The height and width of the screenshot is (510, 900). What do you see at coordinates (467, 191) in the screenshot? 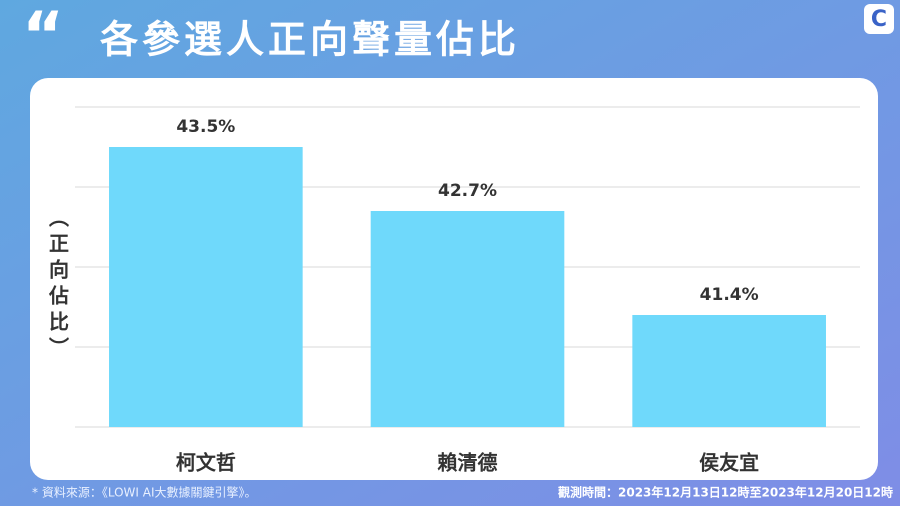
I see `value-label: 42.7%` at bounding box center [467, 191].